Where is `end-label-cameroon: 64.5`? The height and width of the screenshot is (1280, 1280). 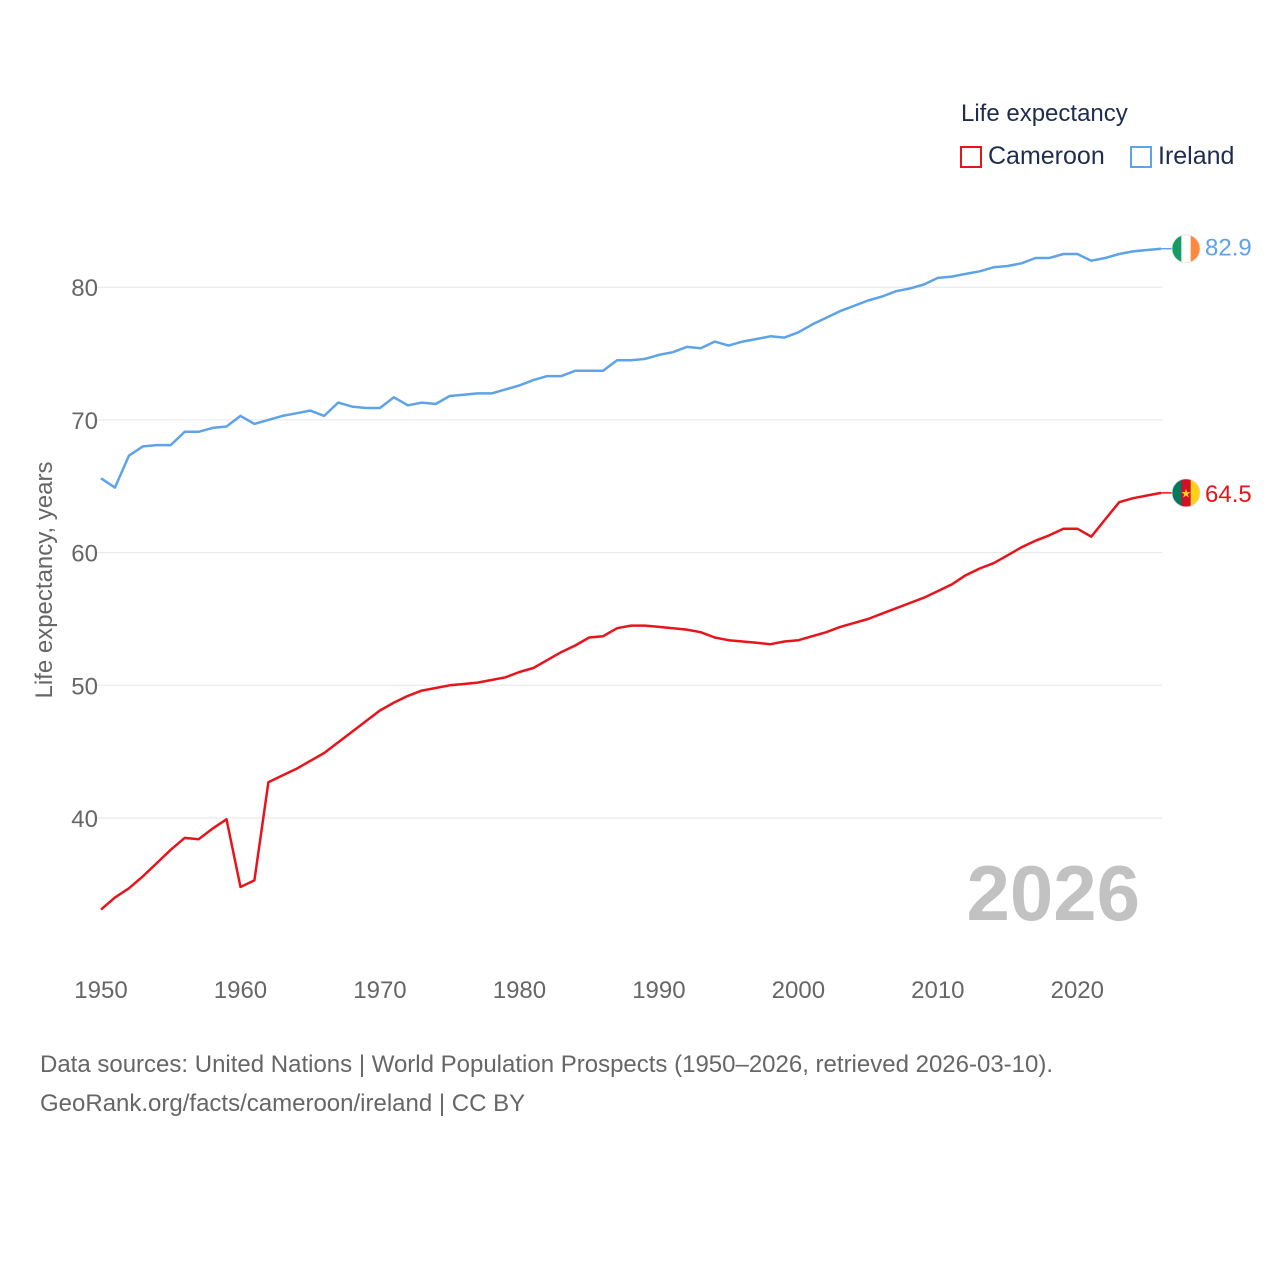
end-label-cameroon: 64.5 is located at coordinates (1228, 494).